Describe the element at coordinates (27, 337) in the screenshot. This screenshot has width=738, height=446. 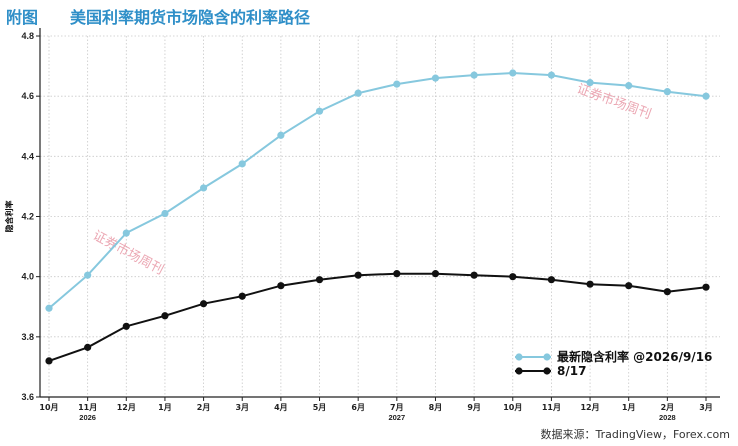
I see `y-tick-label: 3.8` at that location.